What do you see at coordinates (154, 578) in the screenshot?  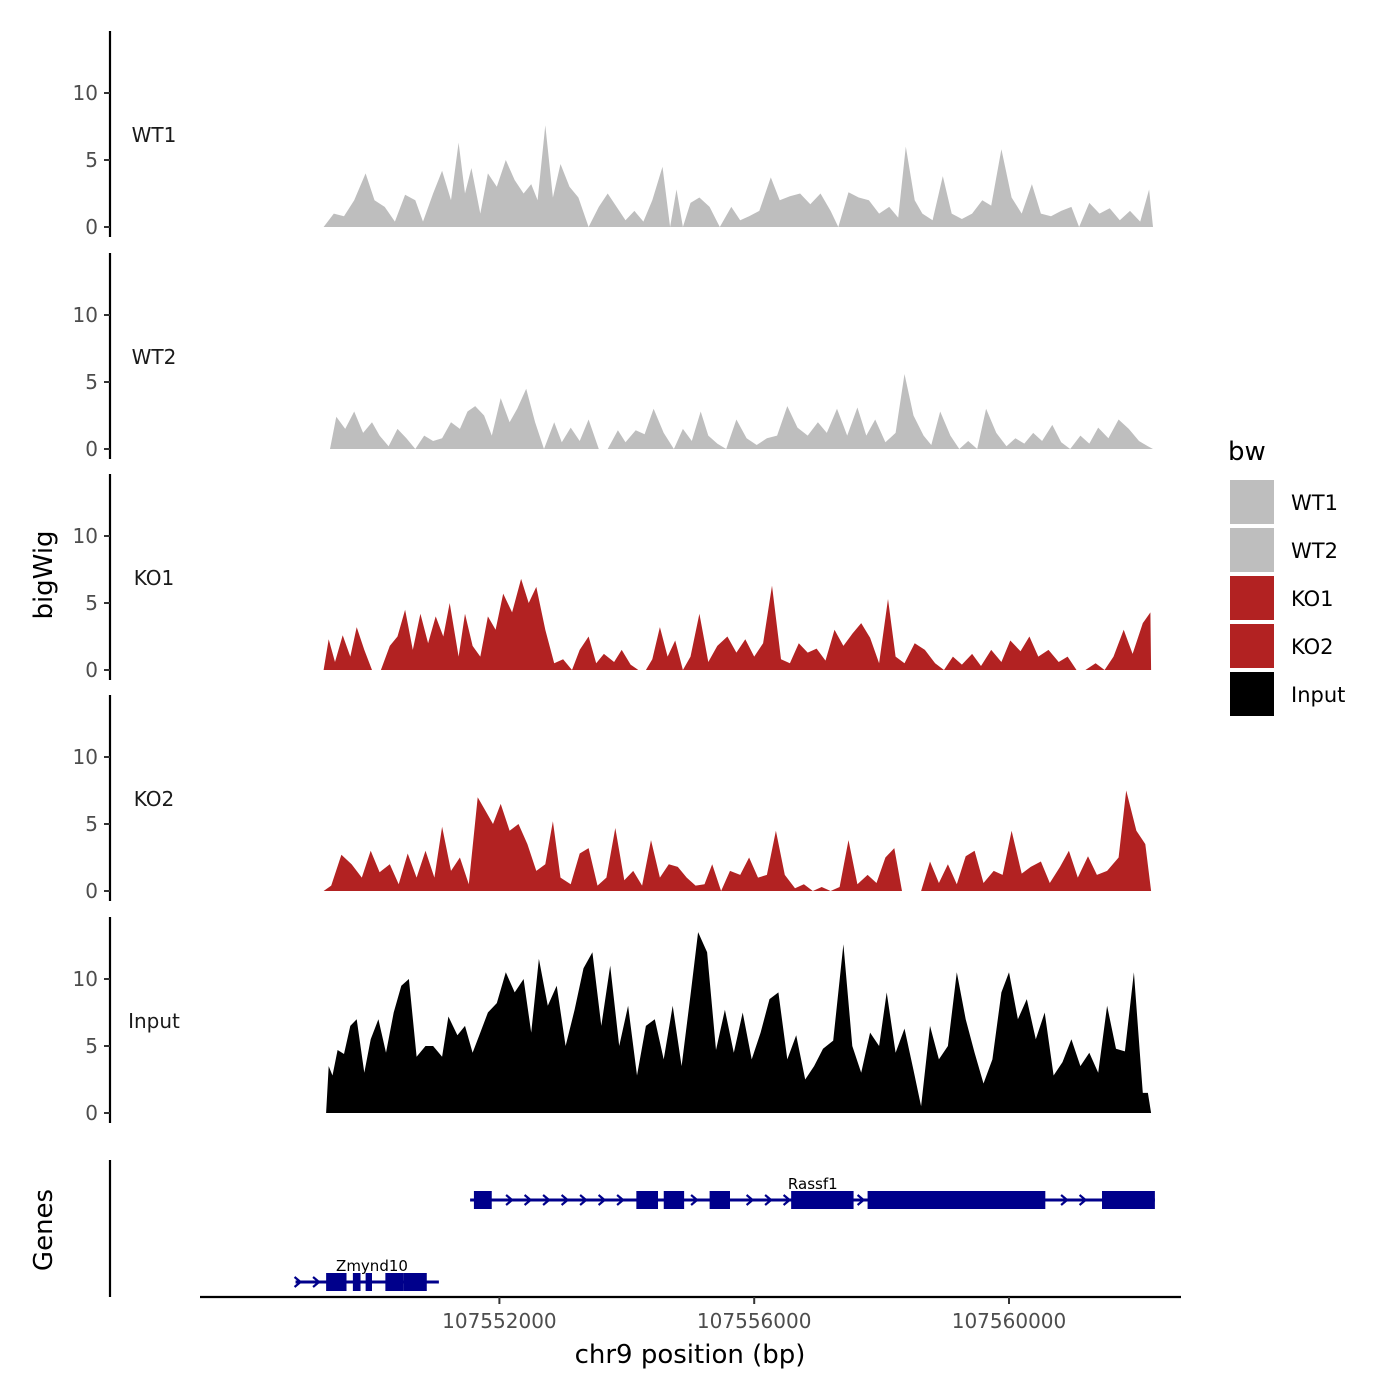 I see `track-label-ko1: KO1` at bounding box center [154, 578].